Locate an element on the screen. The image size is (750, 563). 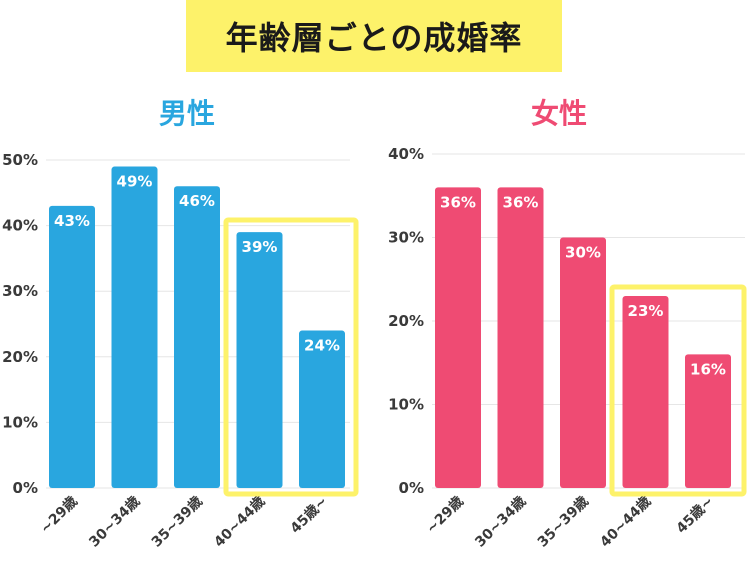
female-category-label: 35~39歳 is located at coordinates (563, 522).